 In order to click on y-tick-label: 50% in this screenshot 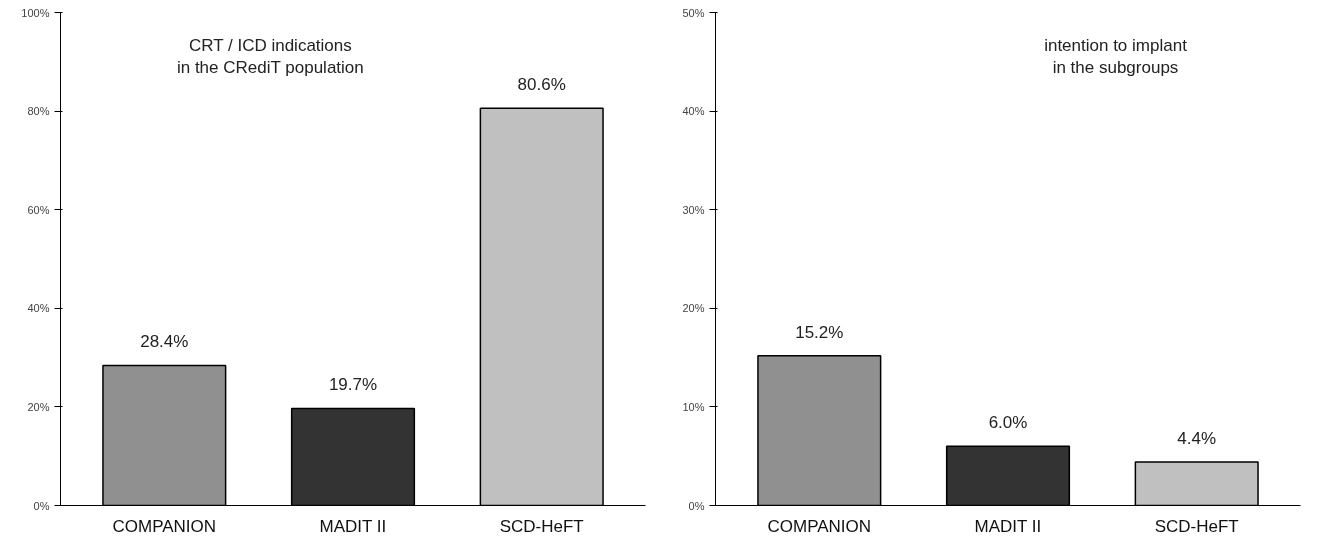, I will do `click(693, 12)`.